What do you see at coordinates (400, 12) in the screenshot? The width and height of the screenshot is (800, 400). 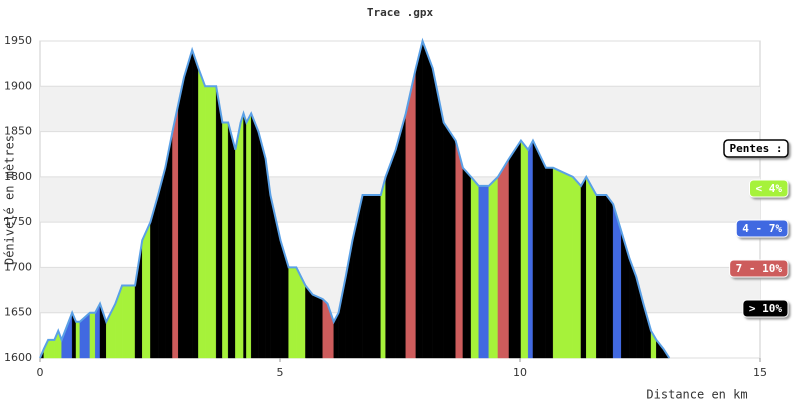 I see `chart-title: Trace .gpx` at bounding box center [400, 12].